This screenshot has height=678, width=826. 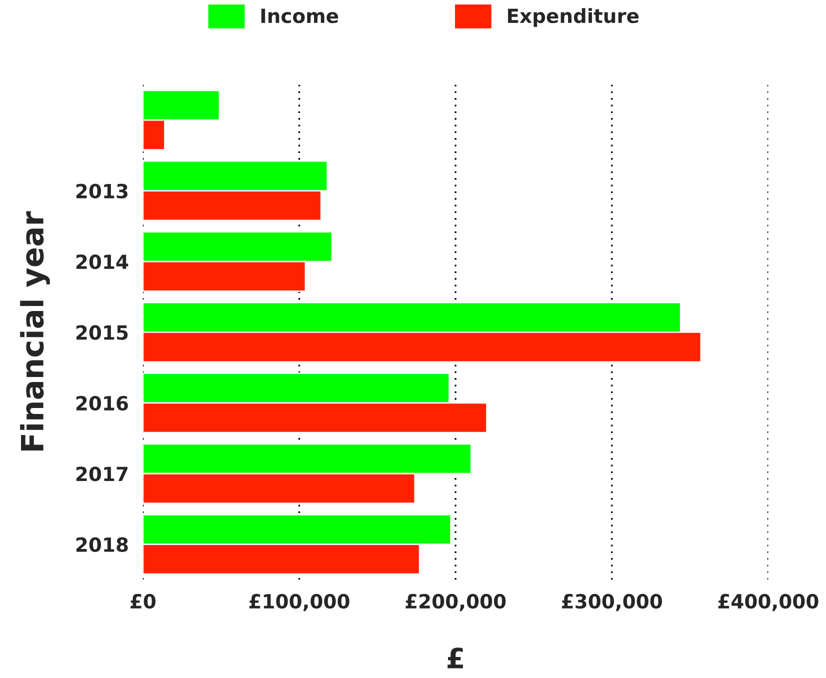 I want to click on x-tick-label: £200,000, so click(x=456, y=603).